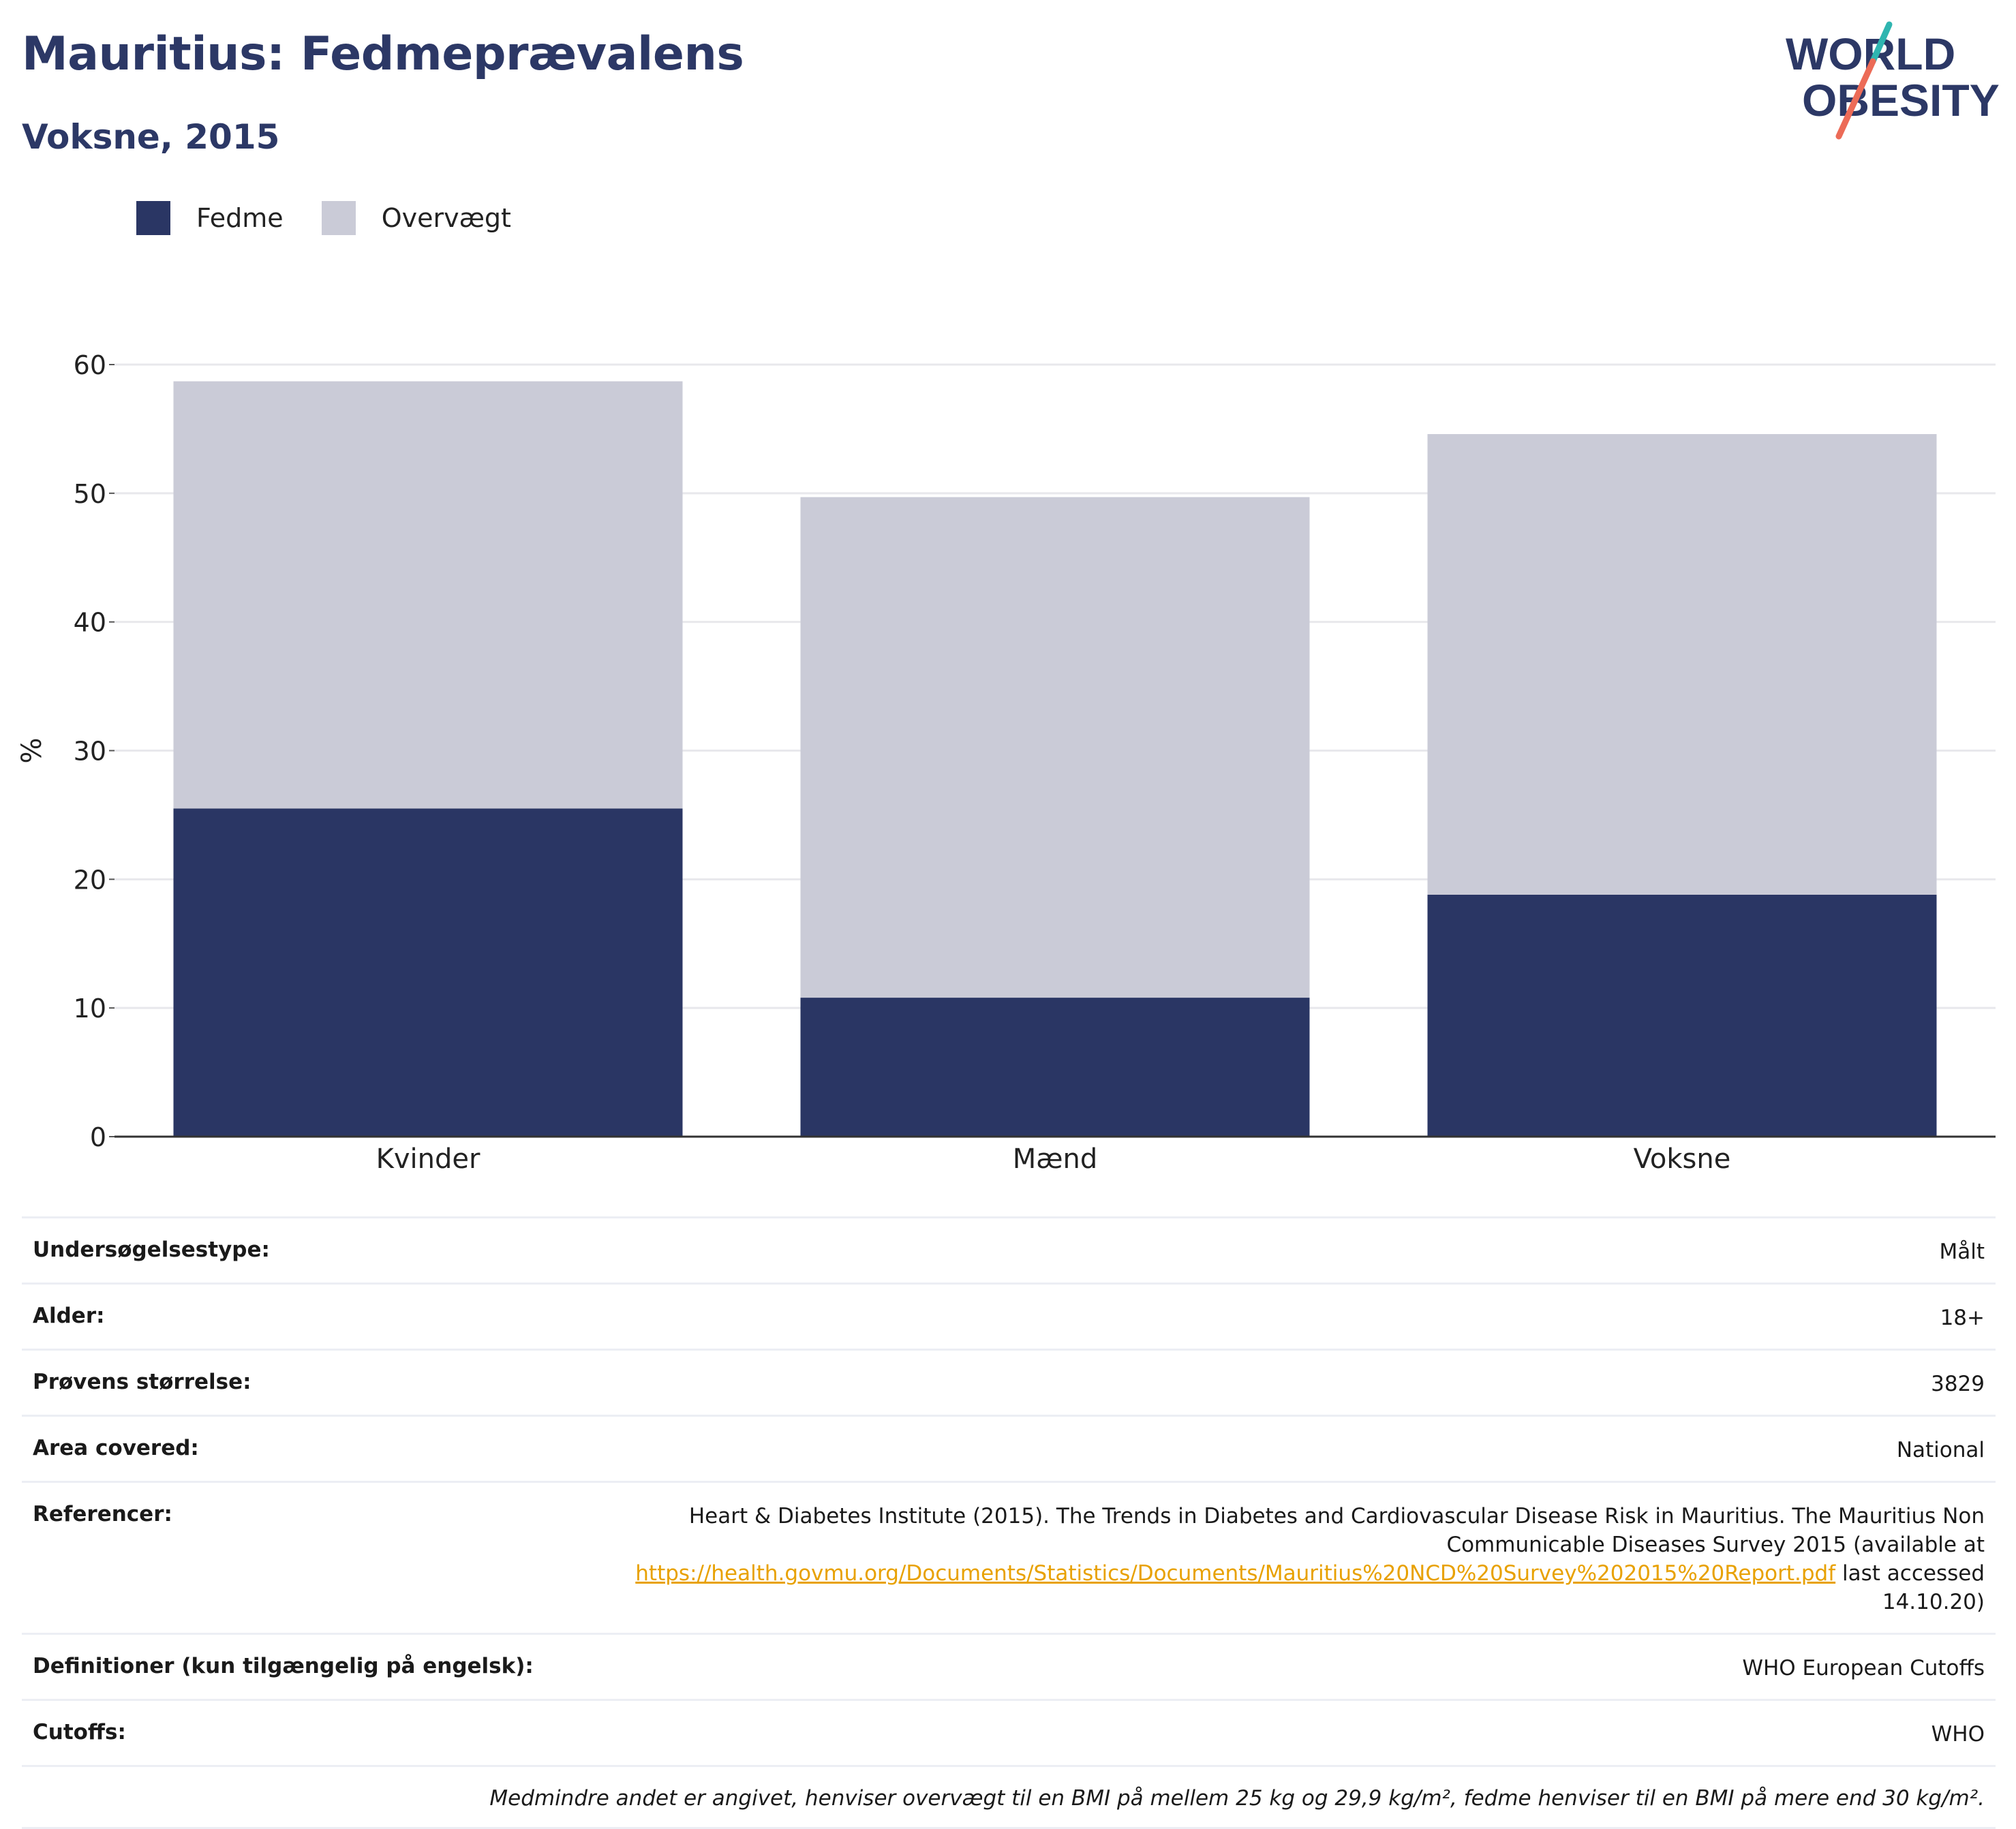  I want to click on info-key: Cutoffs:, so click(79, 1732).